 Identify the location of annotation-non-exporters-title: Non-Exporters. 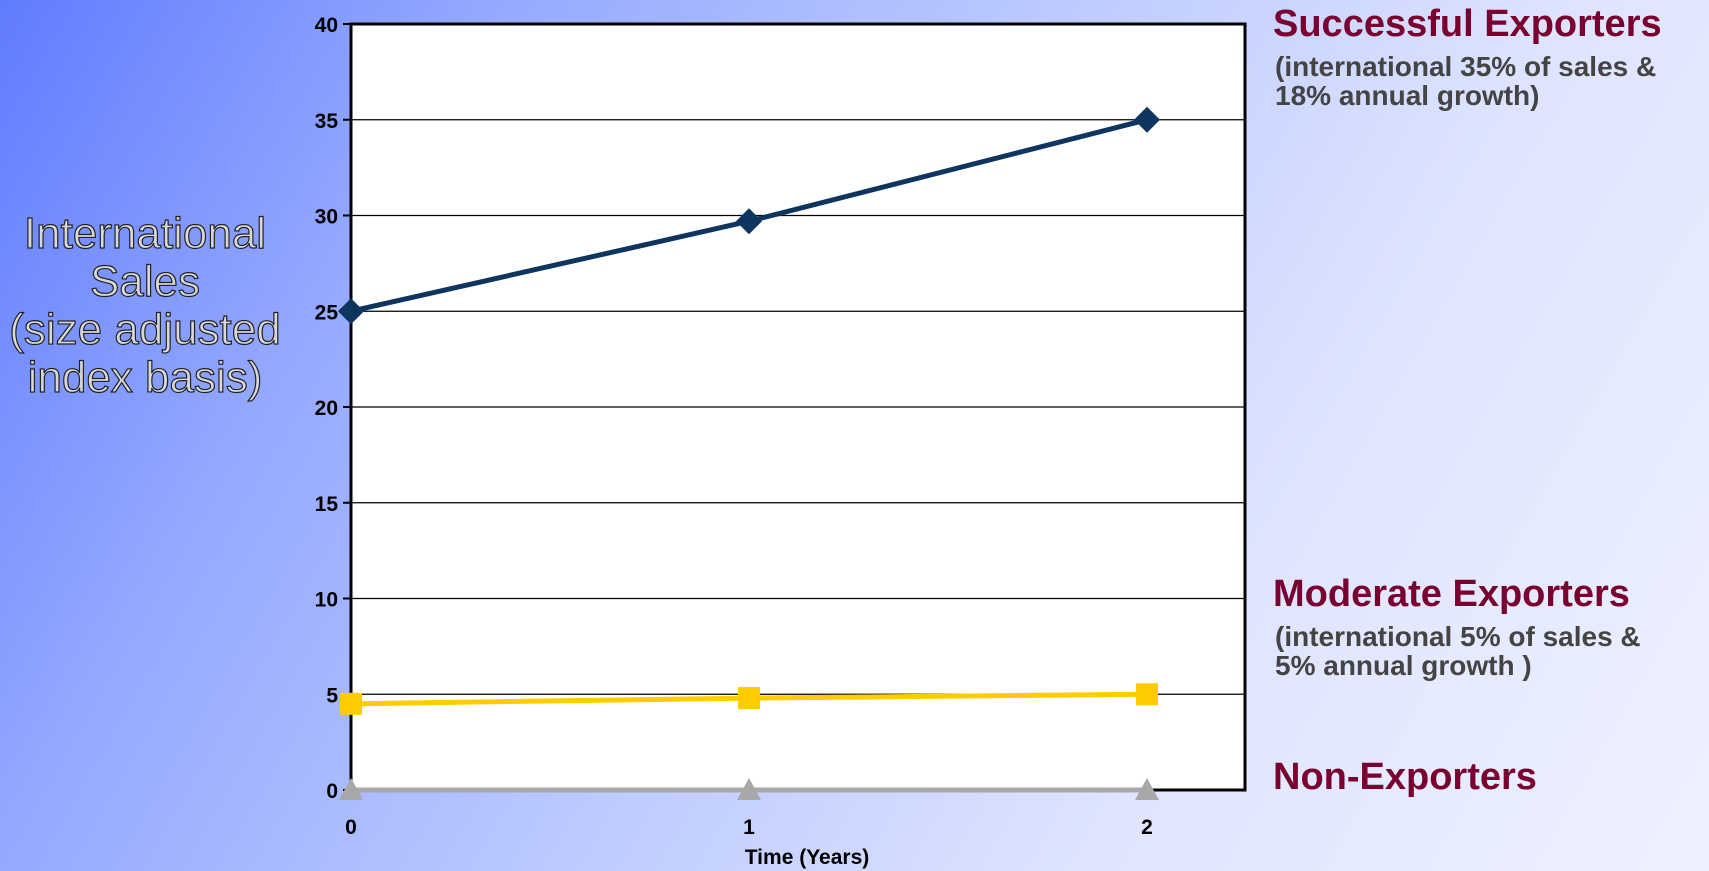
(1405, 777).